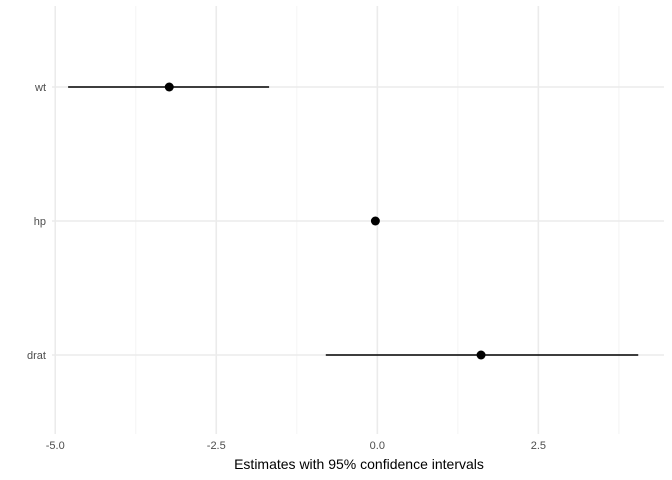 The height and width of the screenshot is (480, 672). What do you see at coordinates (359, 464) in the screenshot?
I see `x-axis-title: Estimates with 95% confidence intervals` at bounding box center [359, 464].